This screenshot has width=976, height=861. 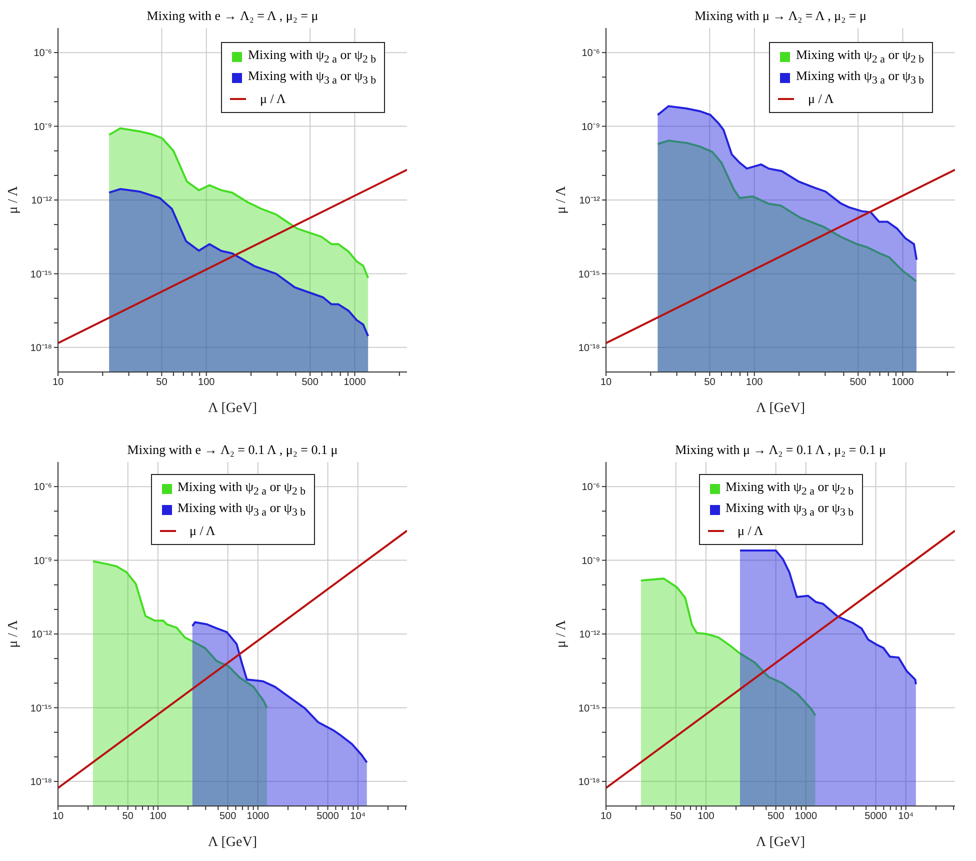 I want to click on chart-title: Mixing with e → Λ₂ = 0.1 Λ , μ₂ = 0.1 μ, so click(x=232, y=450).